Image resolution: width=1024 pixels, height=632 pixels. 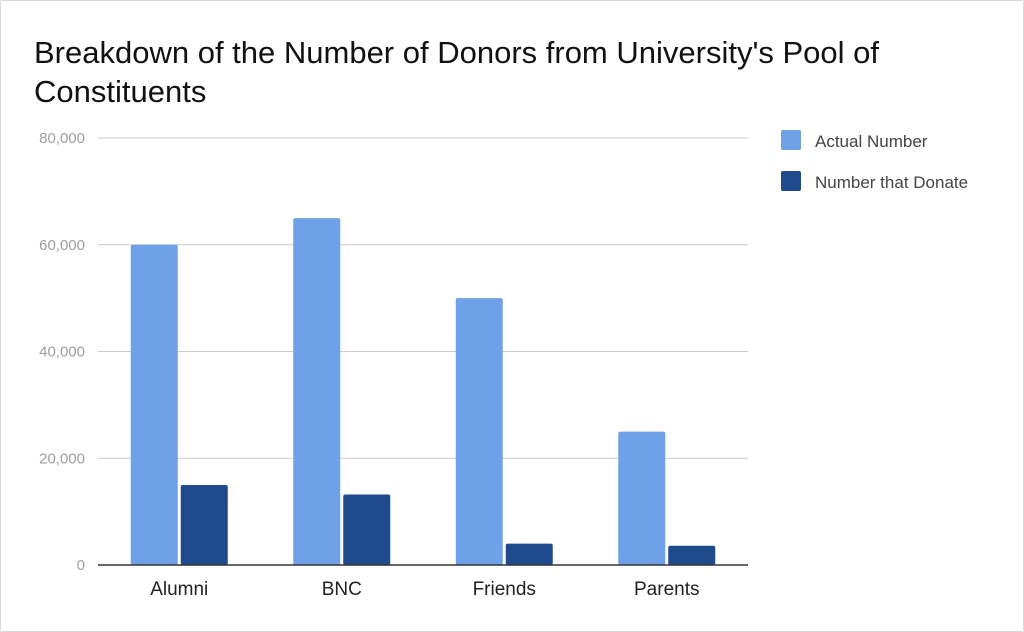 I want to click on bar-bnc-actual, so click(x=317, y=391).